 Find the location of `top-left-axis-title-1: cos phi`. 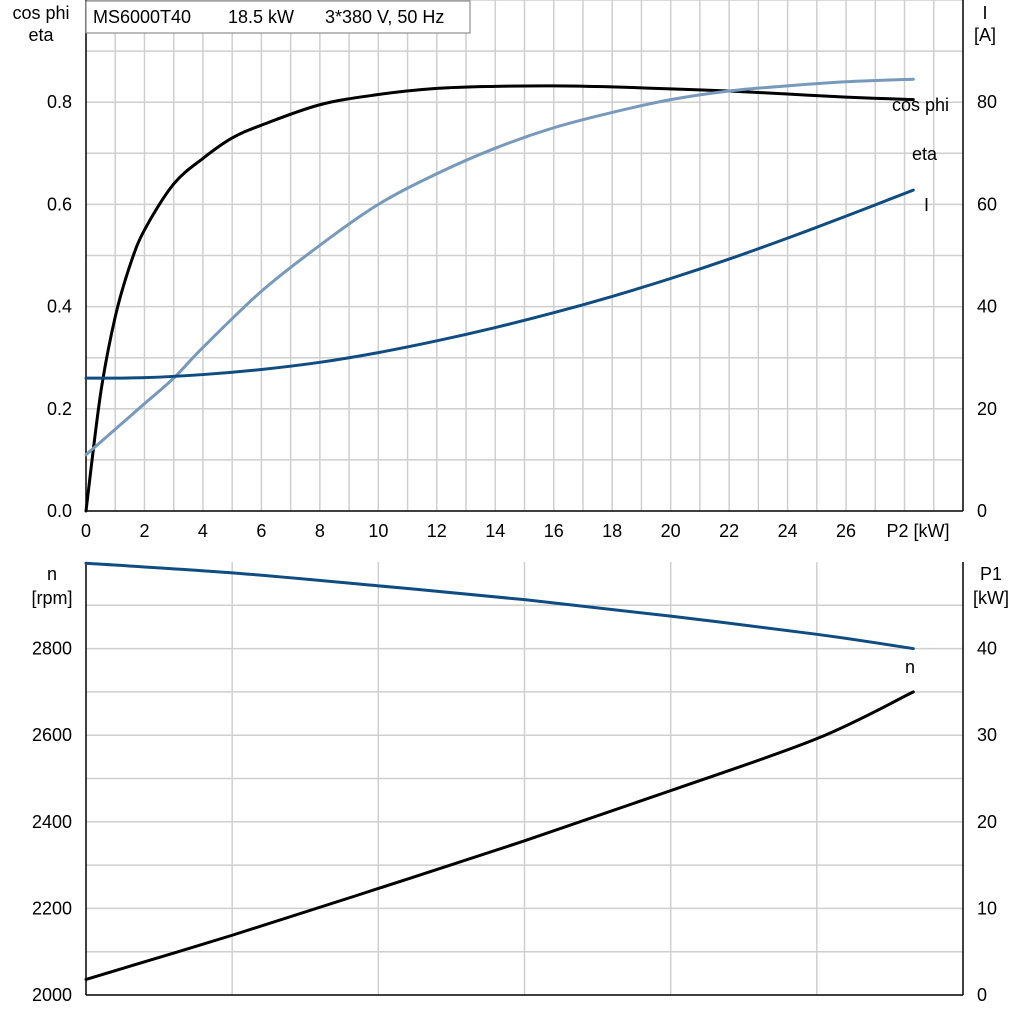

top-left-axis-title-1: cos phi is located at coordinates (40, 13).